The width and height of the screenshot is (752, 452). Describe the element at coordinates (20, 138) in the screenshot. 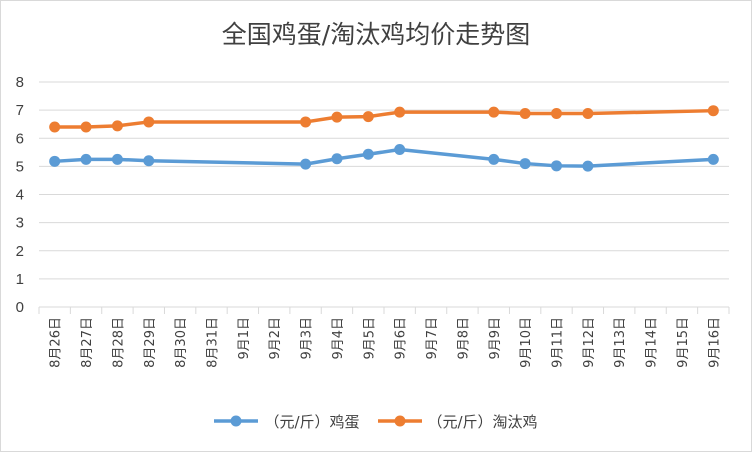

I see `y-tick-label: 6` at that location.